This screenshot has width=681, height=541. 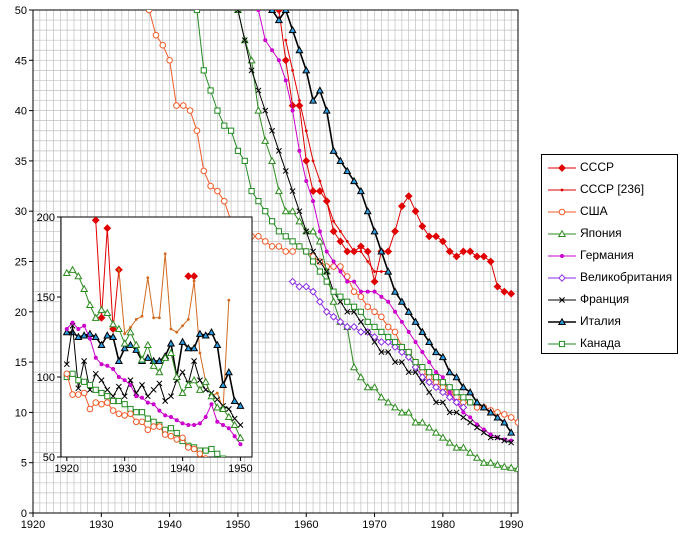 What do you see at coordinates (609, 190) in the screenshot?
I see `legend-item: СССР [236]` at bounding box center [609, 190].